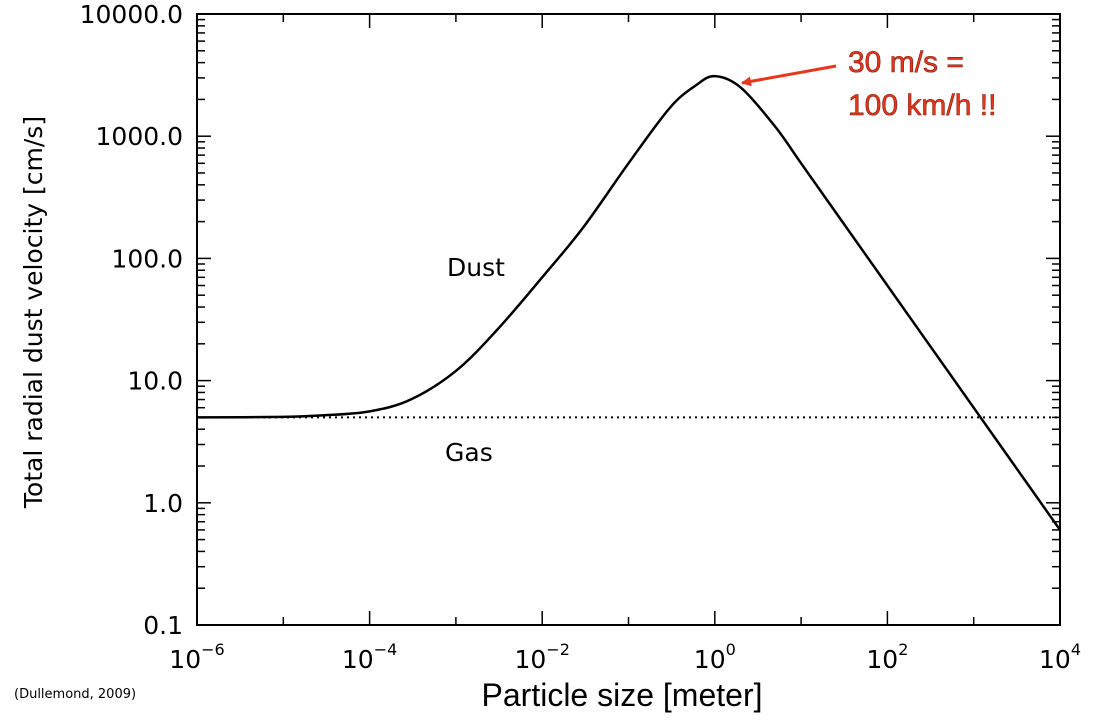 This screenshot has width=1097, height=725. Describe the element at coordinates (469, 452) in the screenshot. I see `gas-series-label: Gas` at that location.